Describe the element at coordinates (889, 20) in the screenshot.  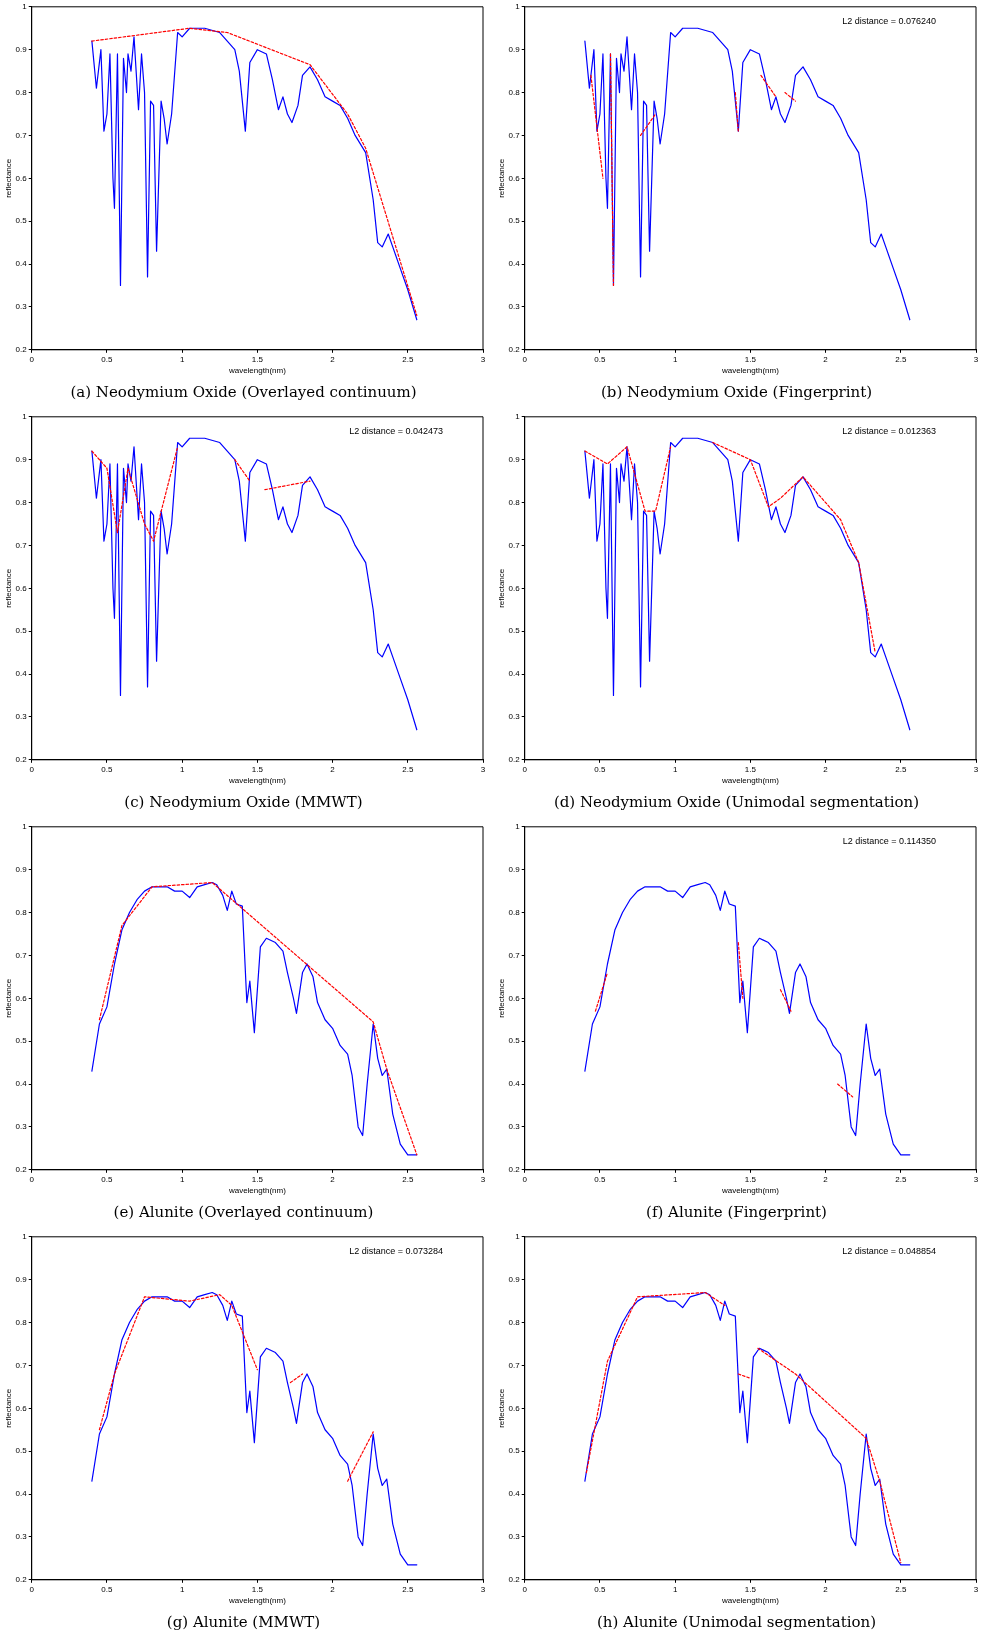
I see `annotation: L2 distance = 0.076240` at that location.